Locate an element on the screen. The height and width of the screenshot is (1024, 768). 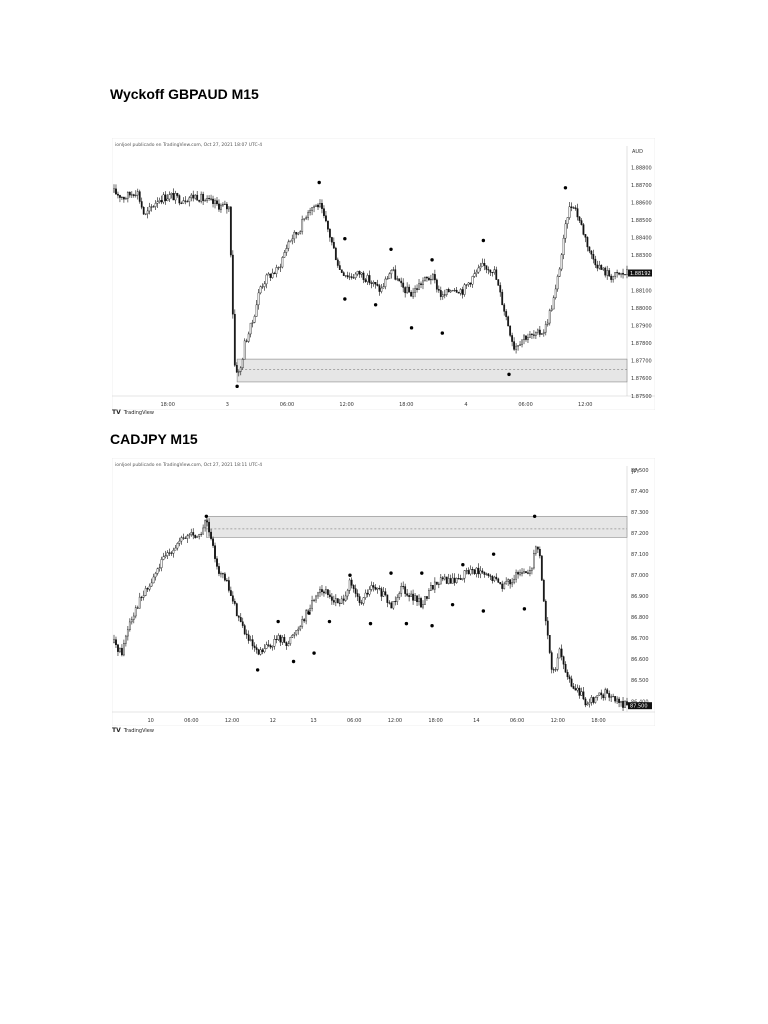
tradingview-logo-icon: TV is located at coordinates (116, 730).